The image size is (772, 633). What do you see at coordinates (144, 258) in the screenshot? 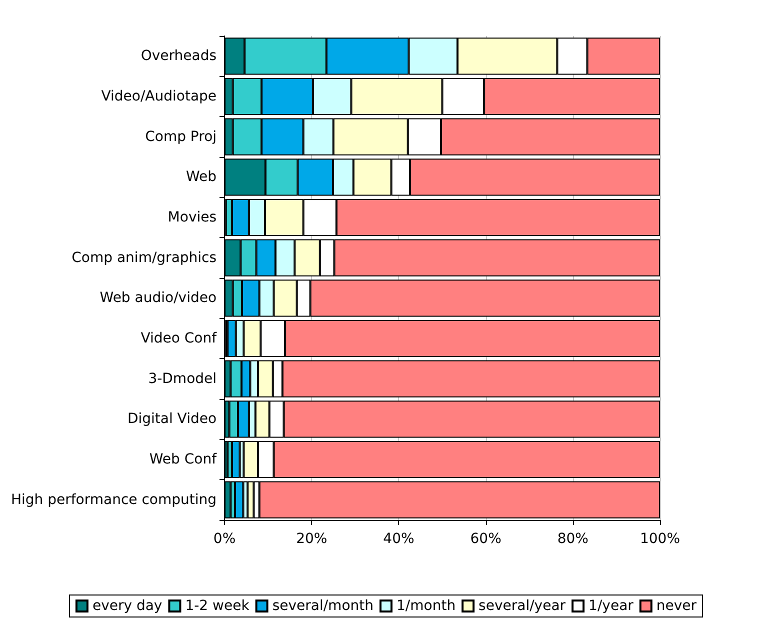
I see `y-tick-label: Comp anim/graphics` at bounding box center [144, 258].